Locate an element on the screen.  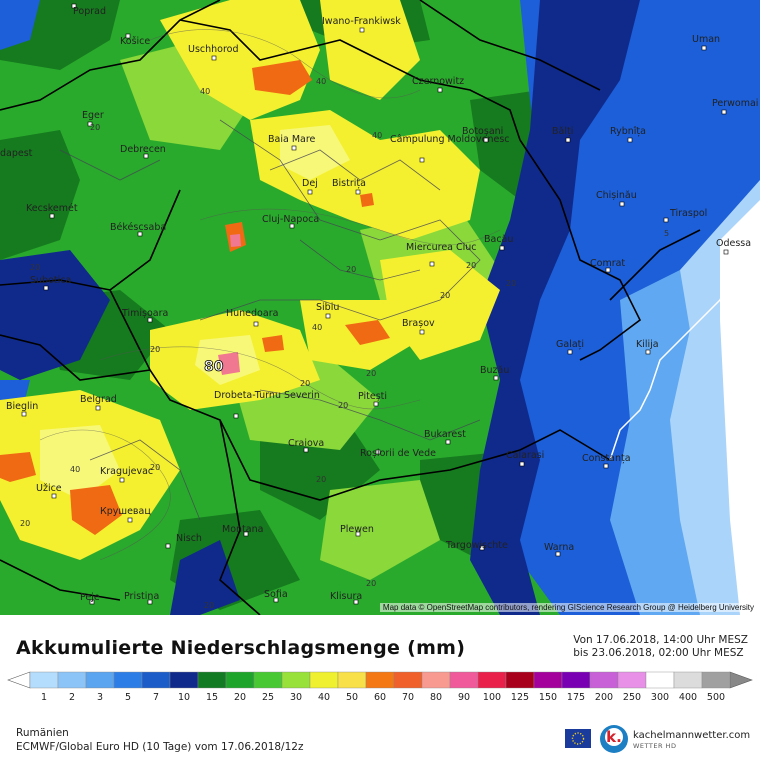
city-calarasi: Calarasi is located at coordinates (525, 458).